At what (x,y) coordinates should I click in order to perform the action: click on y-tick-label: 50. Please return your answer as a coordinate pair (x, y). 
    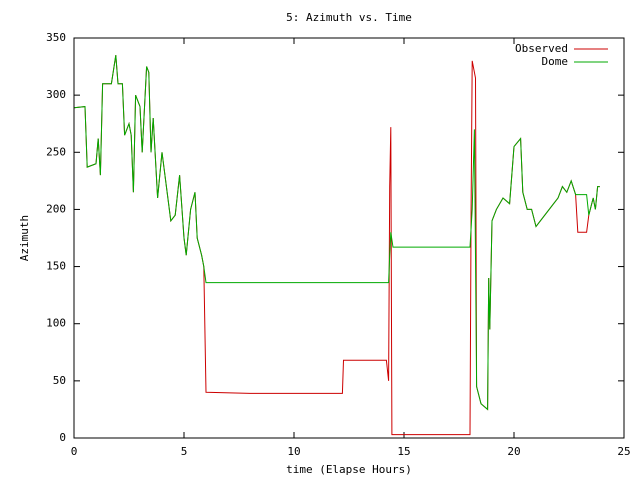
    Looking at the image, I should click on (59, 380).